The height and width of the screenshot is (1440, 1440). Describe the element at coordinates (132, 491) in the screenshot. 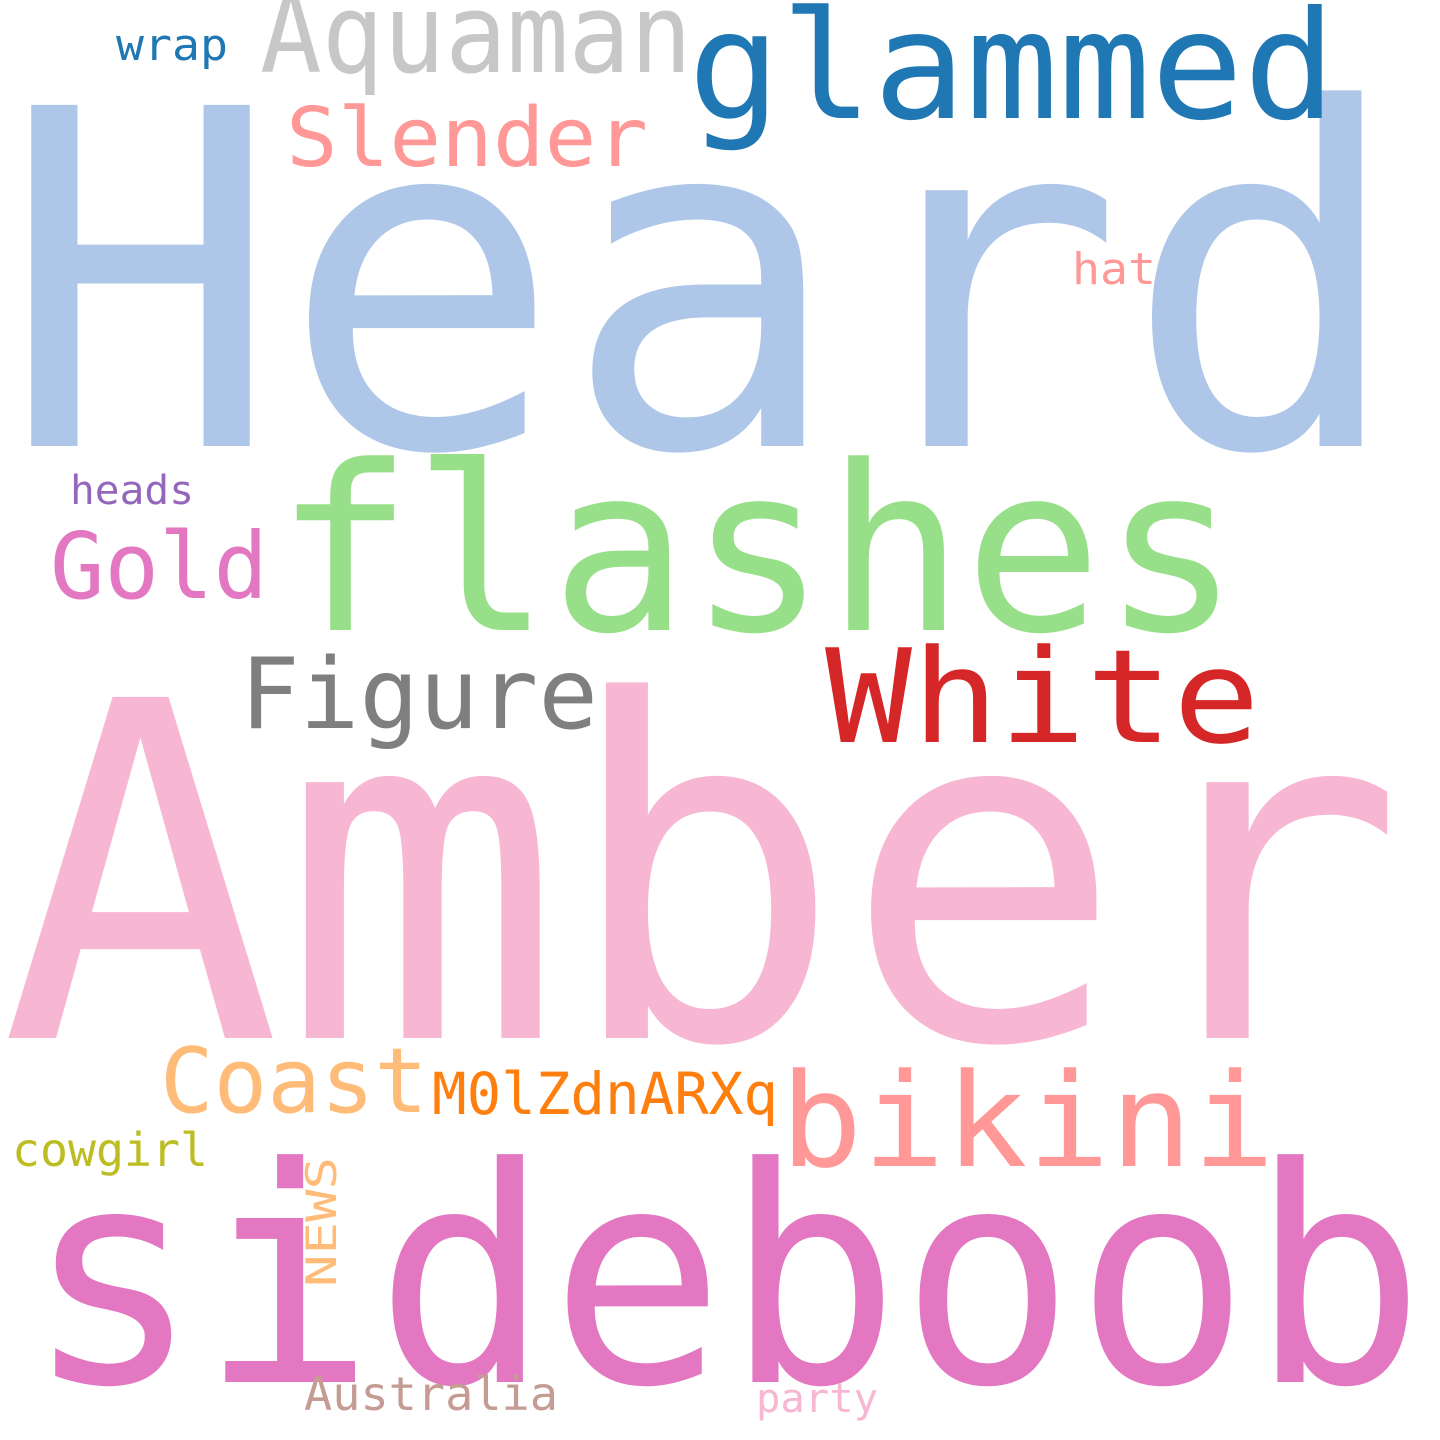

I see `word-heads: heads` at that location.